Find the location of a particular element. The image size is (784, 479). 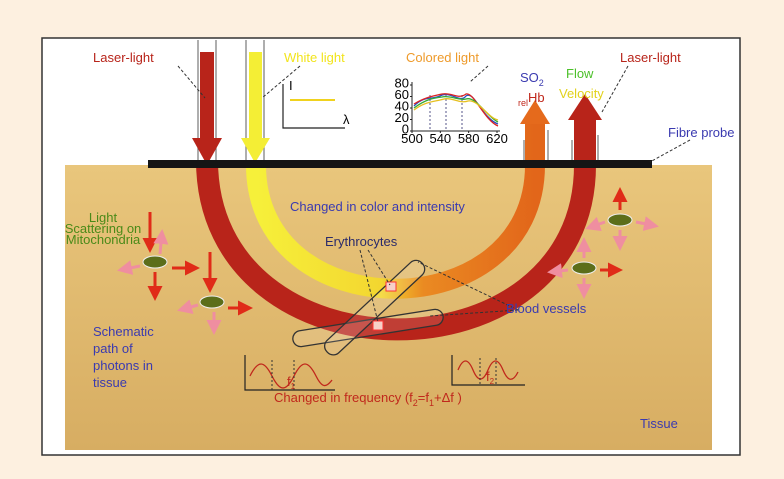

y-tick-label: 60 is located at coordinates (402, 94).